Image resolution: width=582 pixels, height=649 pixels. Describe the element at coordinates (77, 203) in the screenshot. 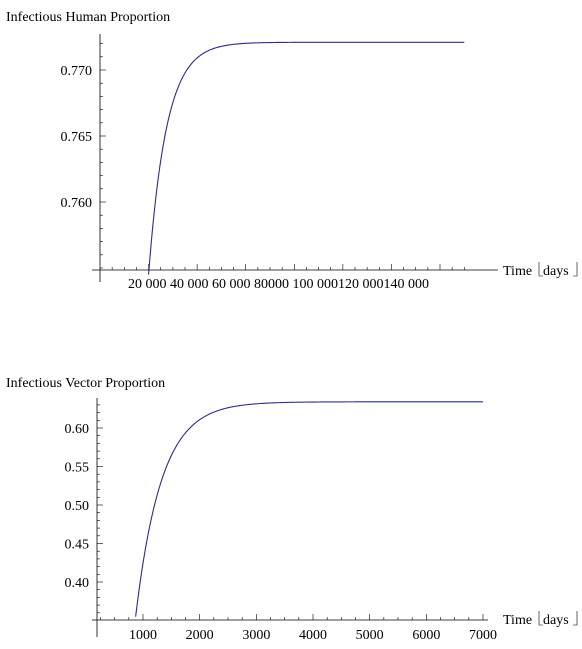

I see `y-tick-label: 0.760` at that location.